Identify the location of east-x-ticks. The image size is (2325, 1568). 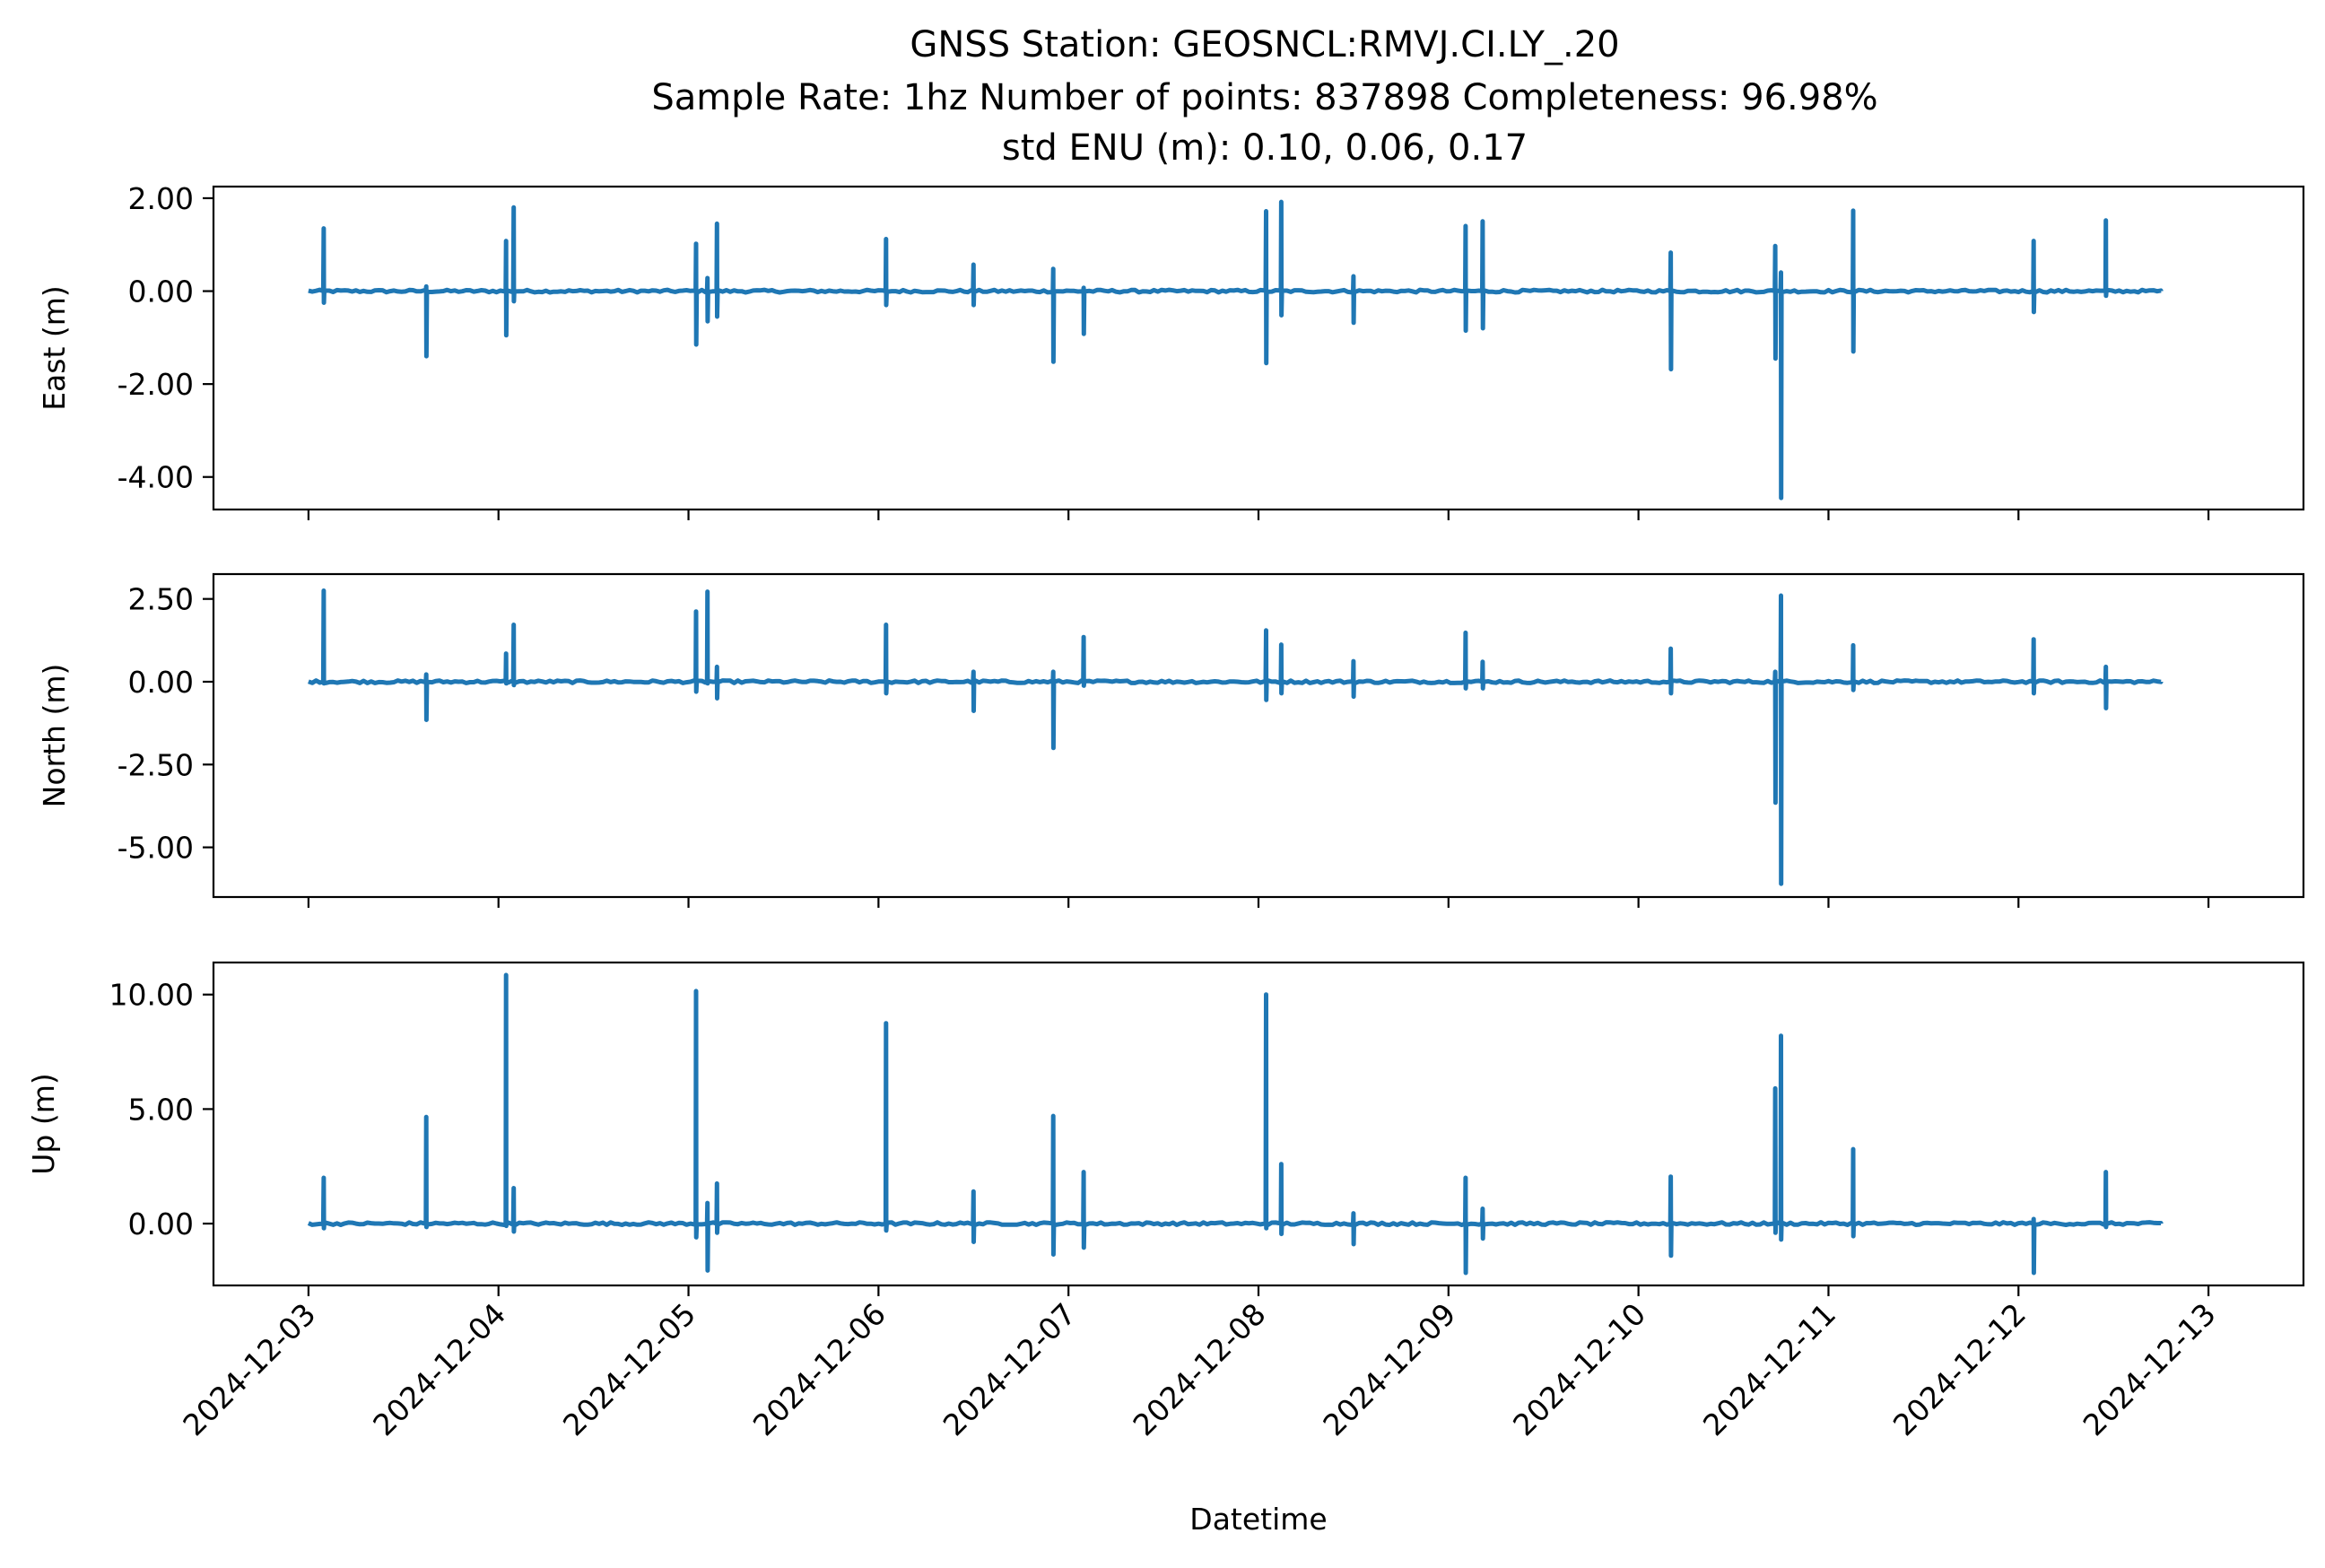
(1258, 515).